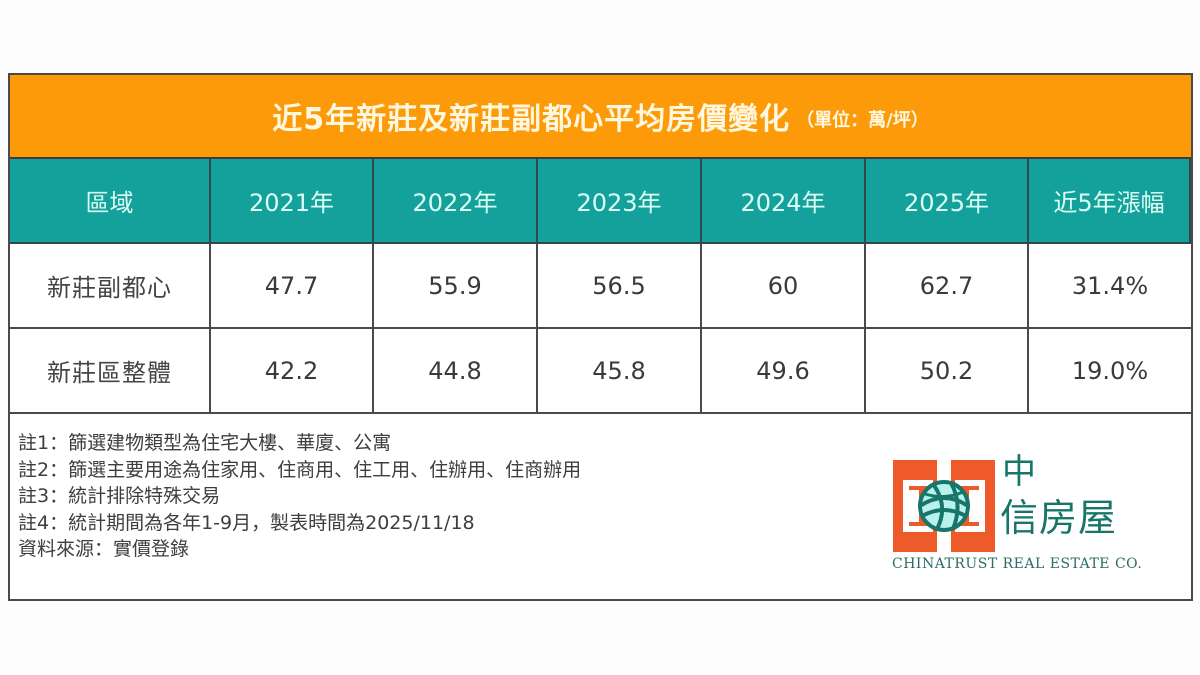 The height and width of the screenshot is (675, 1200). Describe the element at coordinates (531, 119) in the screenshot. I see `table-title: 近5年新莊及新莊副都心平均房價變化` at that location.